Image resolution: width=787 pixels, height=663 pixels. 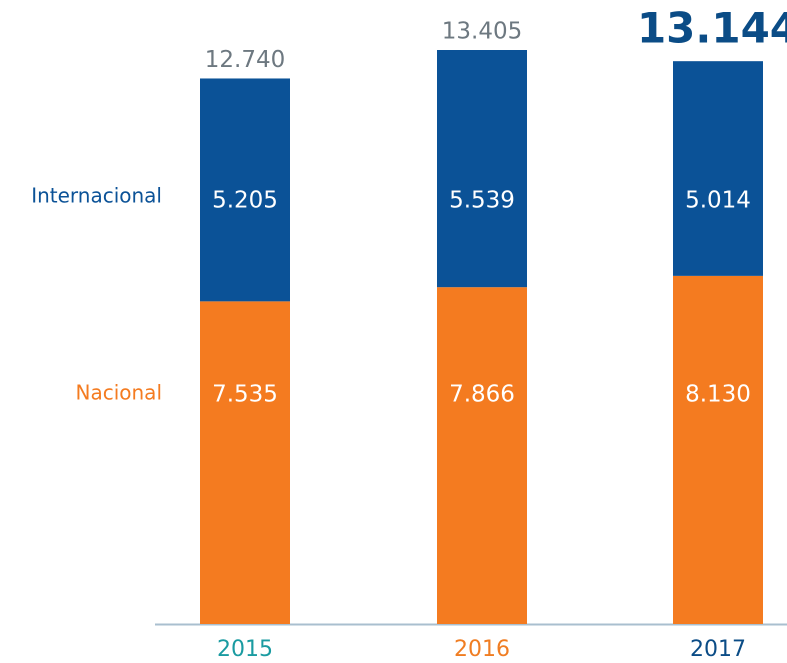 What do you see at coordinates (245, 60) in the screenshot?
I see `total-label: 12.740` at bounding box center [245, 60].